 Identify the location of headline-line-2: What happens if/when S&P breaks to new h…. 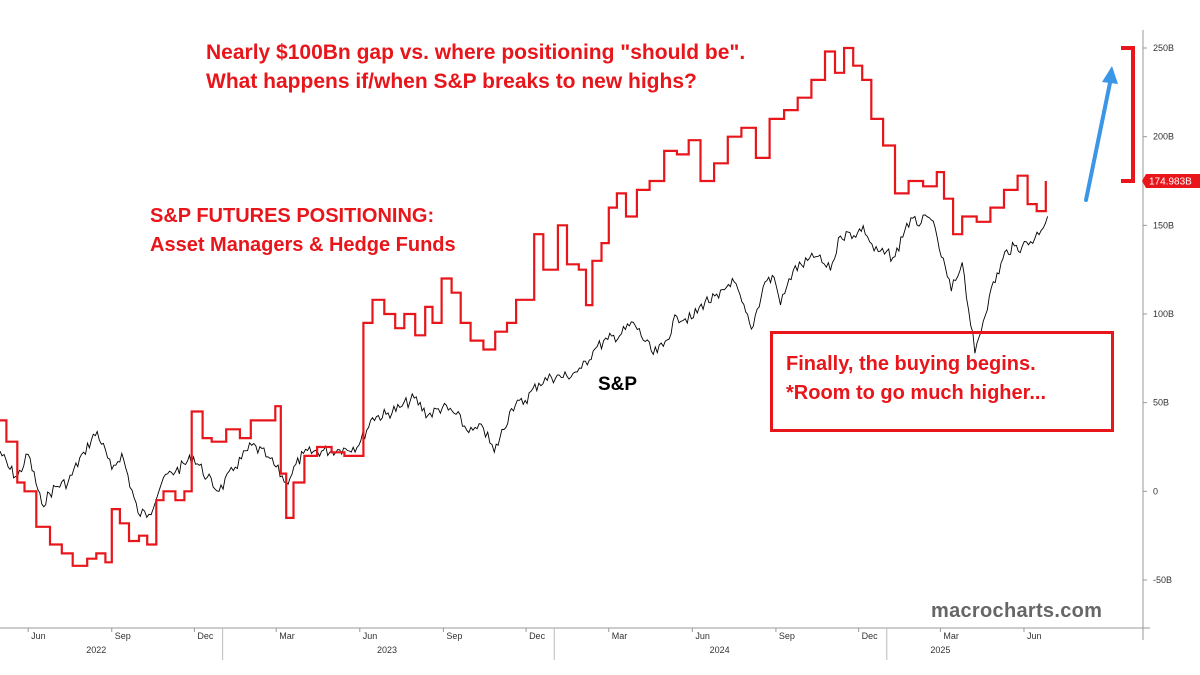
(451, 81).